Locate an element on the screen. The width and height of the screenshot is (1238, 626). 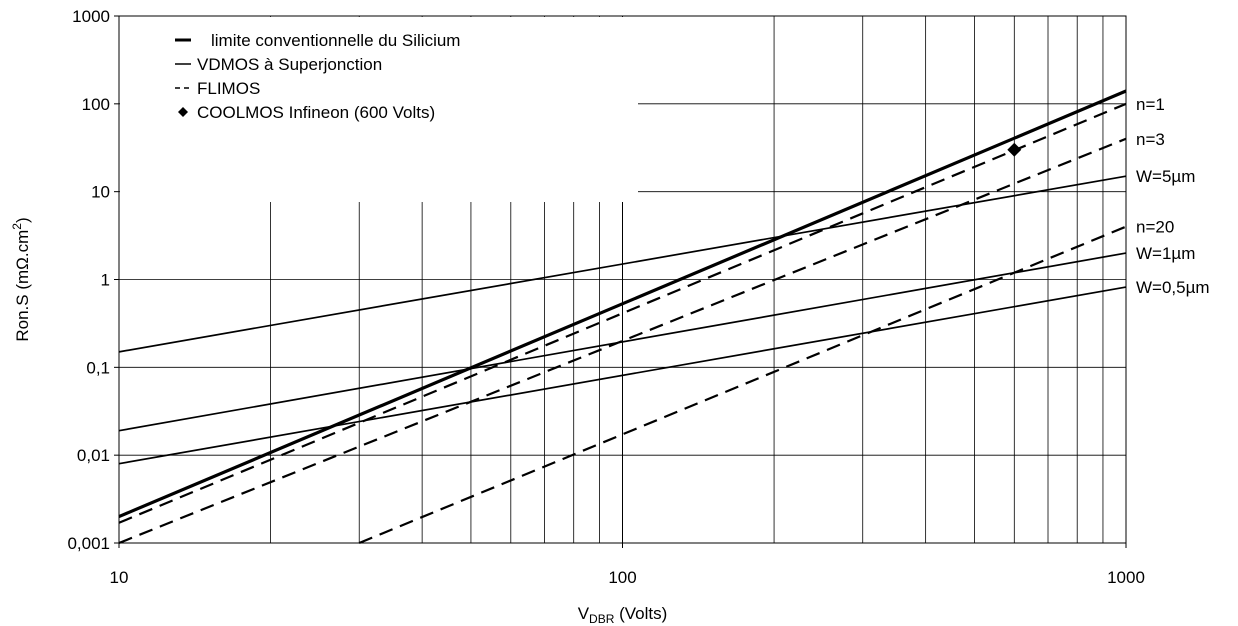
x-axis-label-subscript: DBR is located at coordinates (602, 619).